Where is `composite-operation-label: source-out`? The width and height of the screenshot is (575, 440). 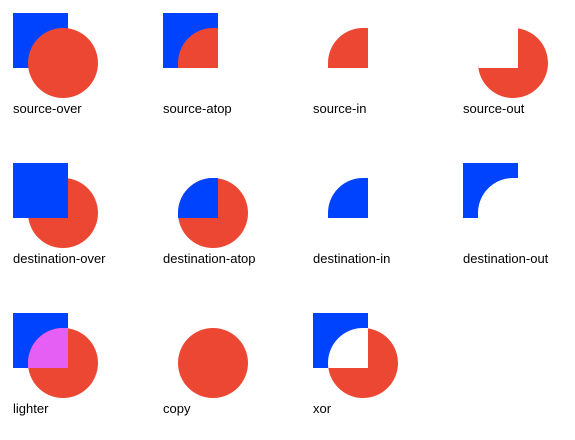
composite-operation-label: source-out is located at coordinates (494, 108).